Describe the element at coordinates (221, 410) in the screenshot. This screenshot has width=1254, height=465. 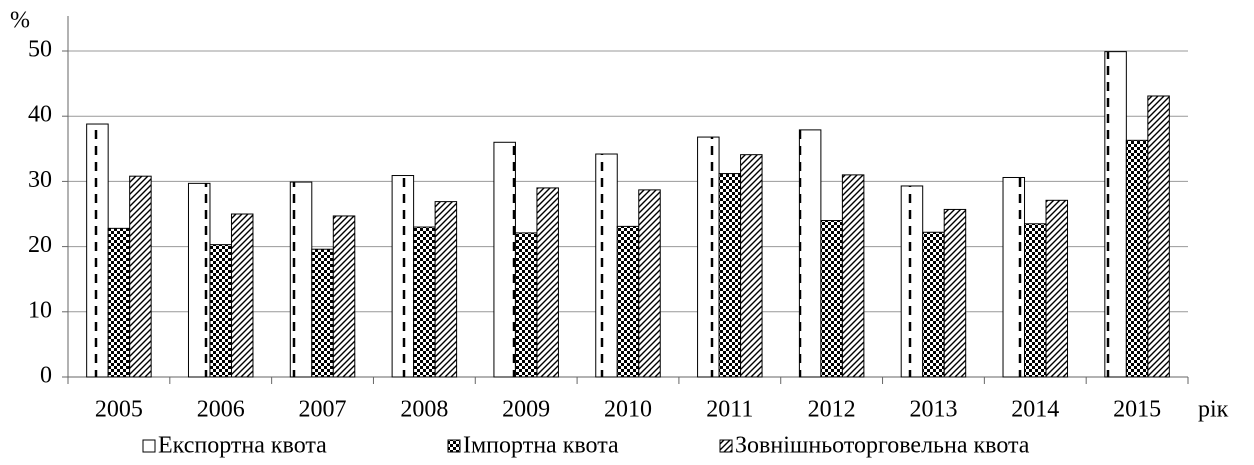
I see `x-tick-label: 2006` at that location.